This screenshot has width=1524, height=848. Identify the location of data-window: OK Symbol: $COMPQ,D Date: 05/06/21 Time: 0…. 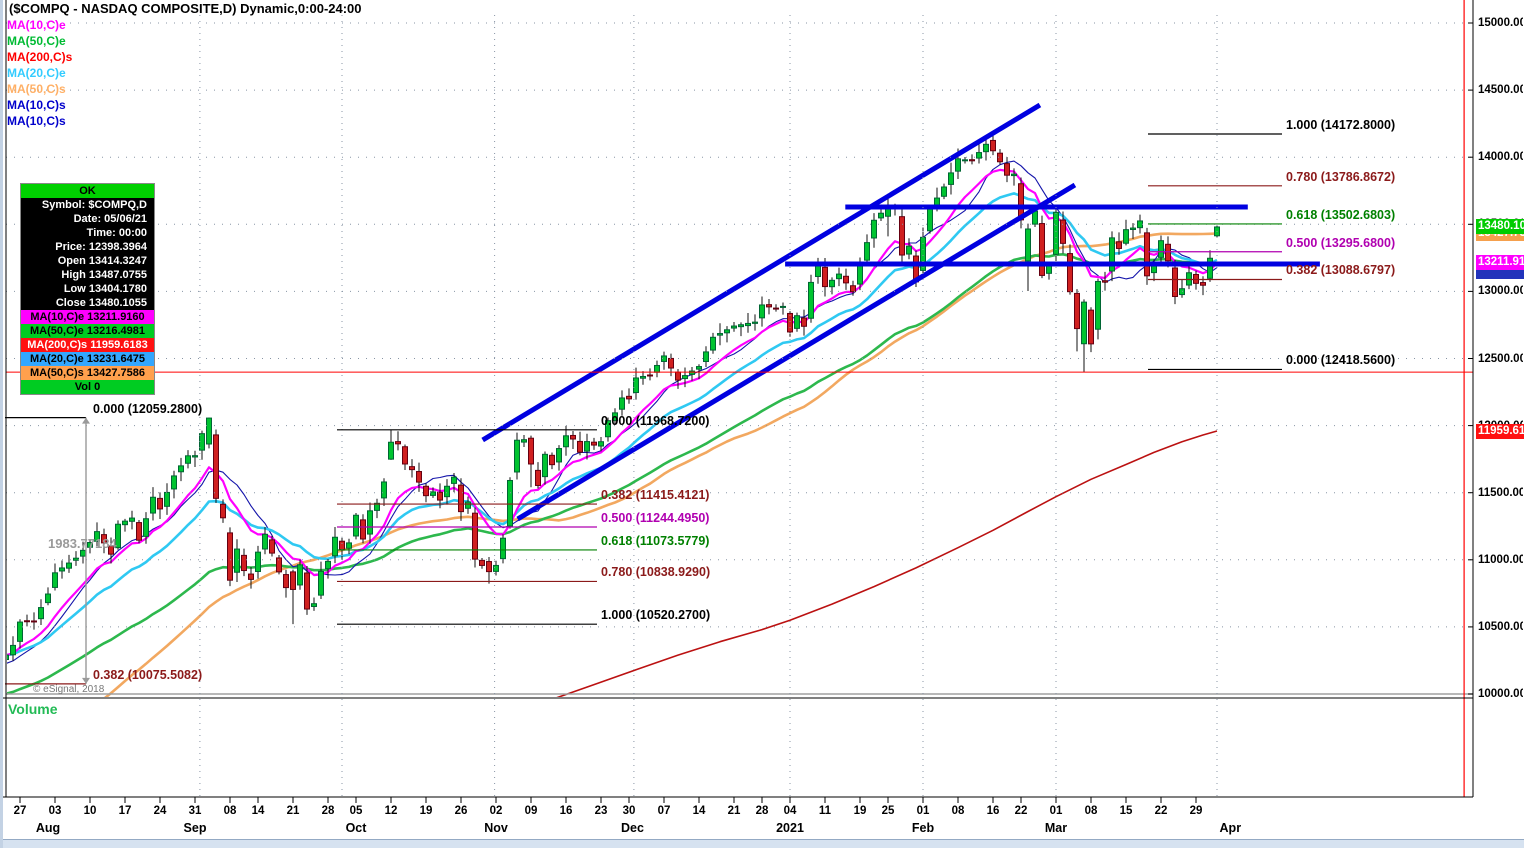
(87, 289).